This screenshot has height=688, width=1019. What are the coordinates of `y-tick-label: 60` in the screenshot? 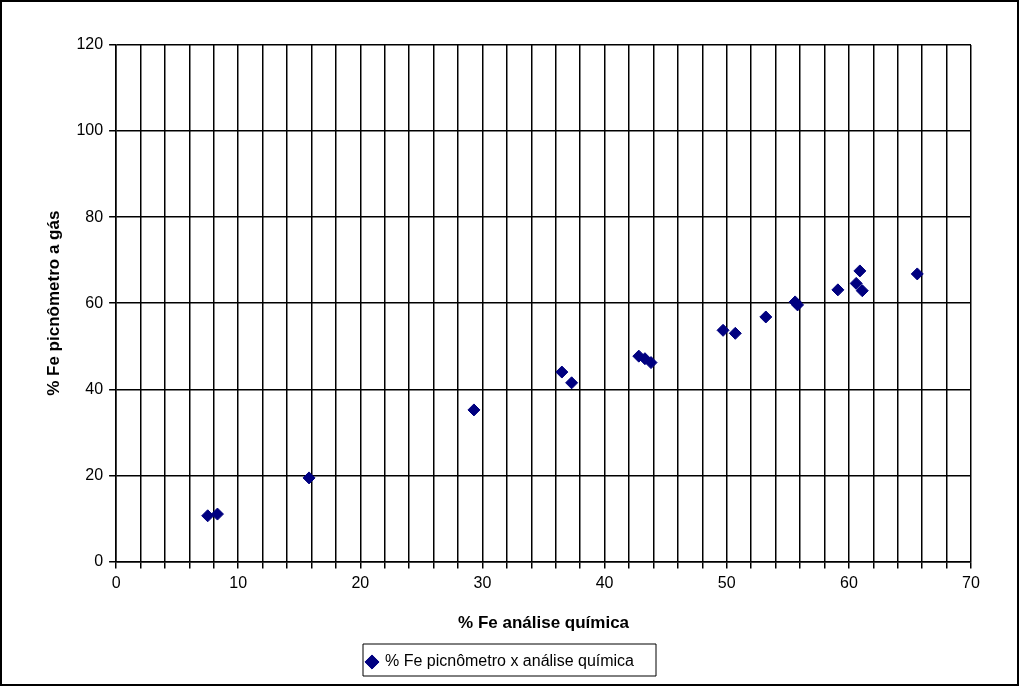 It's located at (94, 302).